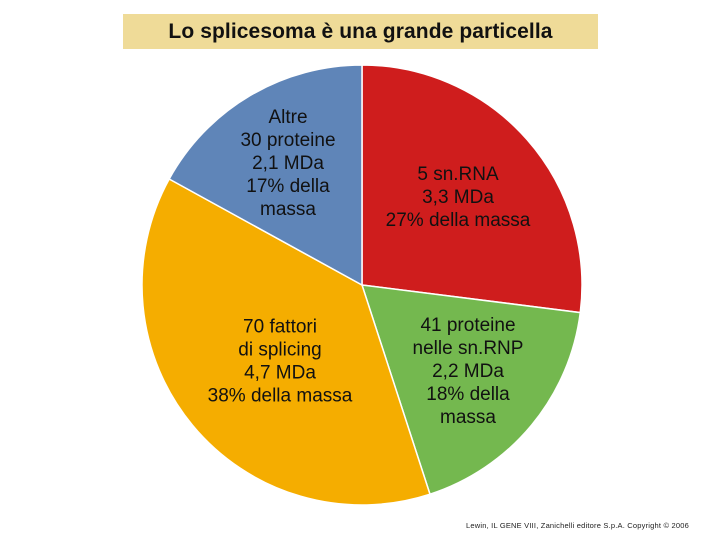 Image resolution: width=720 pixels, height=540 pixels. I want to click on pie-label-line: 18% della, so click(468, 394).